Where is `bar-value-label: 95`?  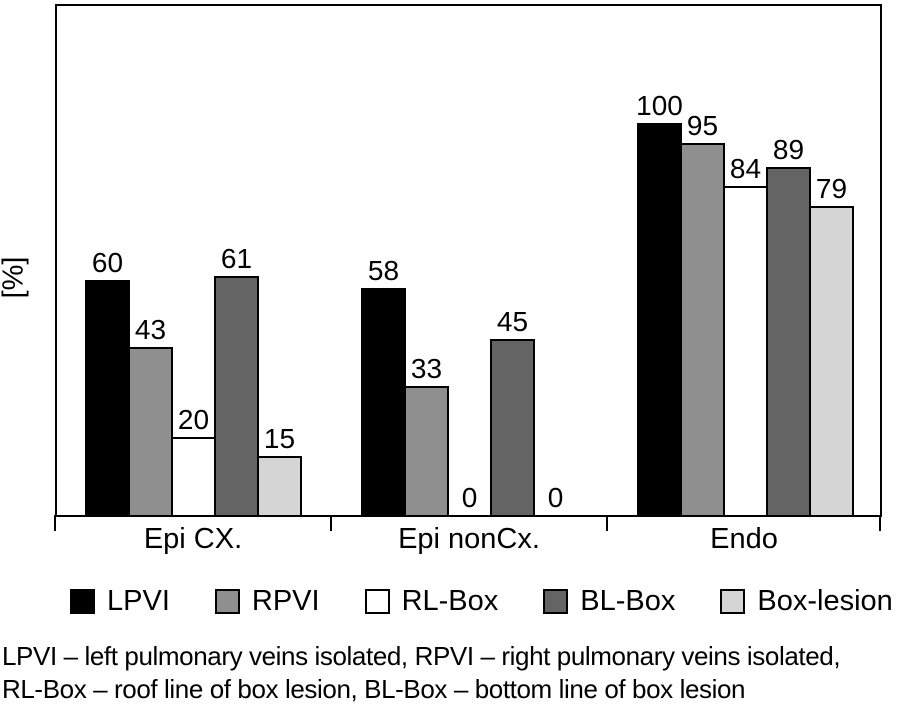 bar-value-label: 95 is located at coordinates (702, 125).